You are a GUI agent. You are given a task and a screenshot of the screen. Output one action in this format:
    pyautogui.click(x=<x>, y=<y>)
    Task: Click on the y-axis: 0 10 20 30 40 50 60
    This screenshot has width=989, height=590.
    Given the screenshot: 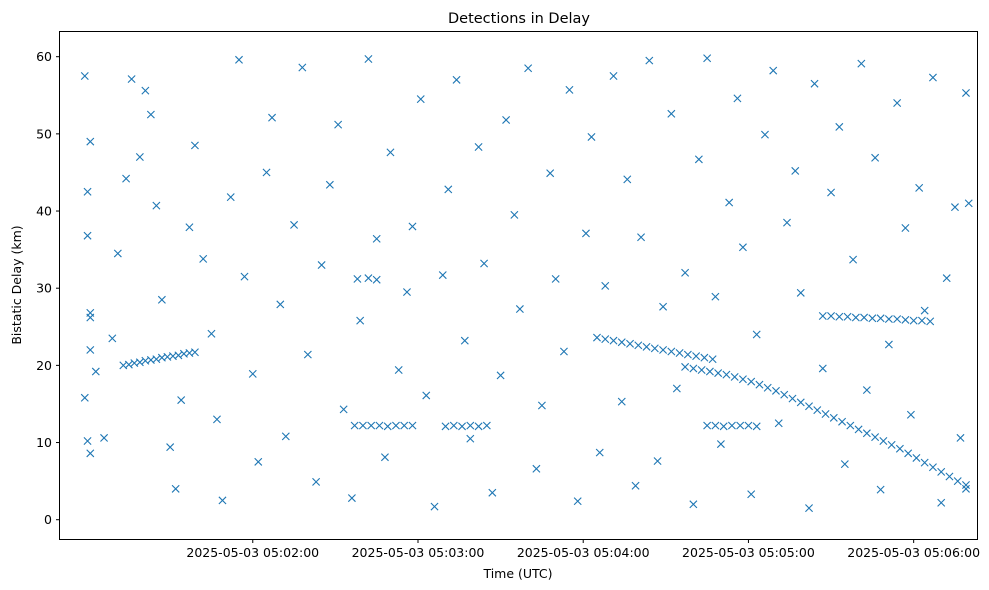 What is the action you would take?
    pyautogui.click(x=48, y=288)
    